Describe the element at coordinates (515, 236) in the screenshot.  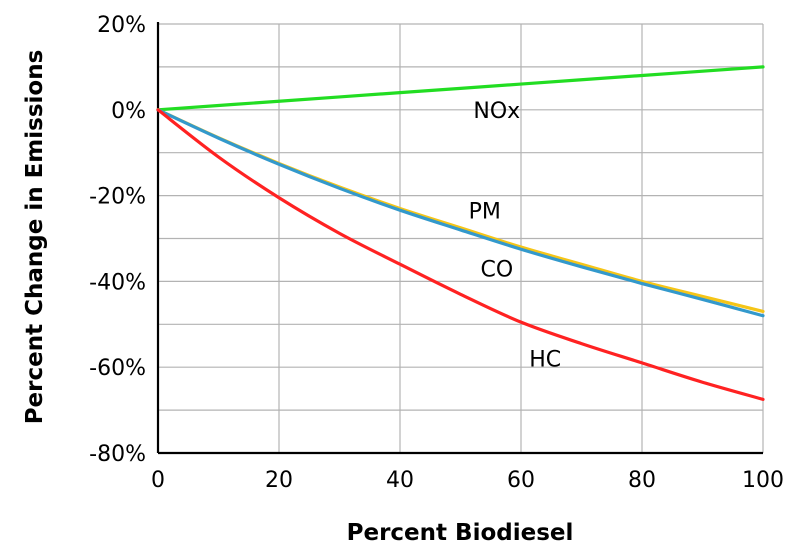
I see `series-labels: NOx PM CO HC` at that location.